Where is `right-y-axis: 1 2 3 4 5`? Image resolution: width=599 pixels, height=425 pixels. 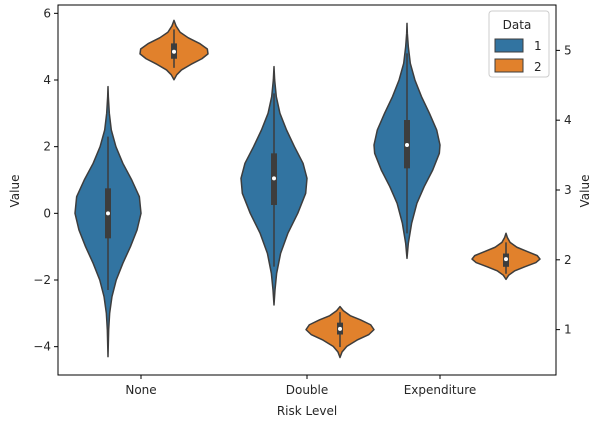 right-y-axis: 1 2 3 4 5 is located at coordinates (564, 190).